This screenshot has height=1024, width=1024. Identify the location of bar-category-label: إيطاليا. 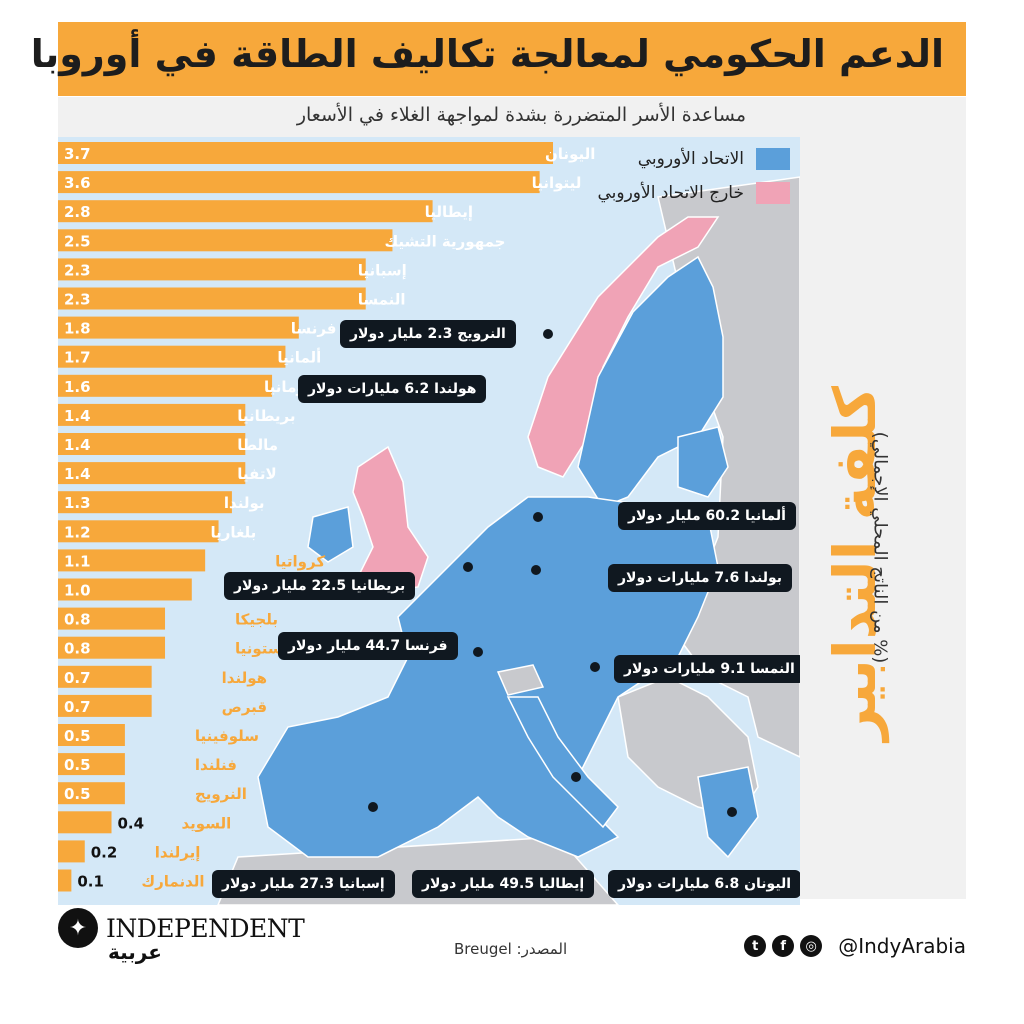
(449, 212).